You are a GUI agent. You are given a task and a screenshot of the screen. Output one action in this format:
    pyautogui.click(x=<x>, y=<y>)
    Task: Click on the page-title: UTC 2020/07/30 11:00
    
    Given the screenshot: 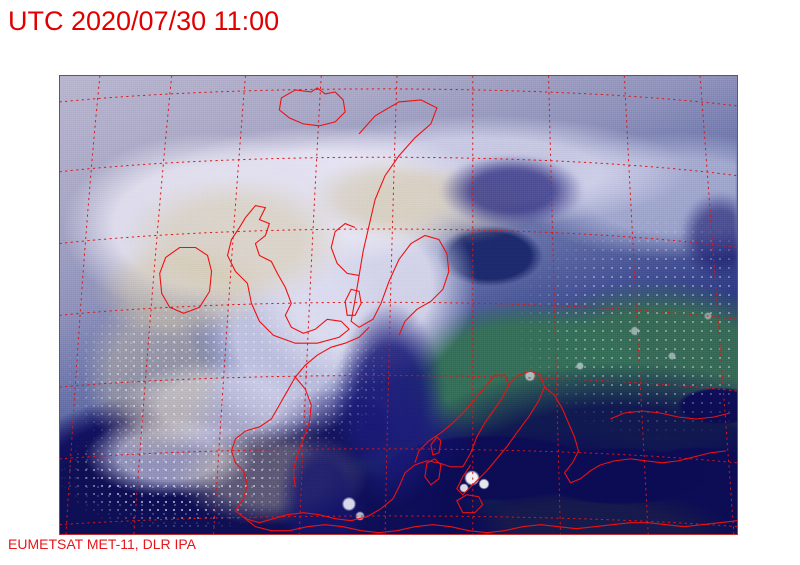 What is the action you would take?
    pyautogui.click(x=144, y=21)
    